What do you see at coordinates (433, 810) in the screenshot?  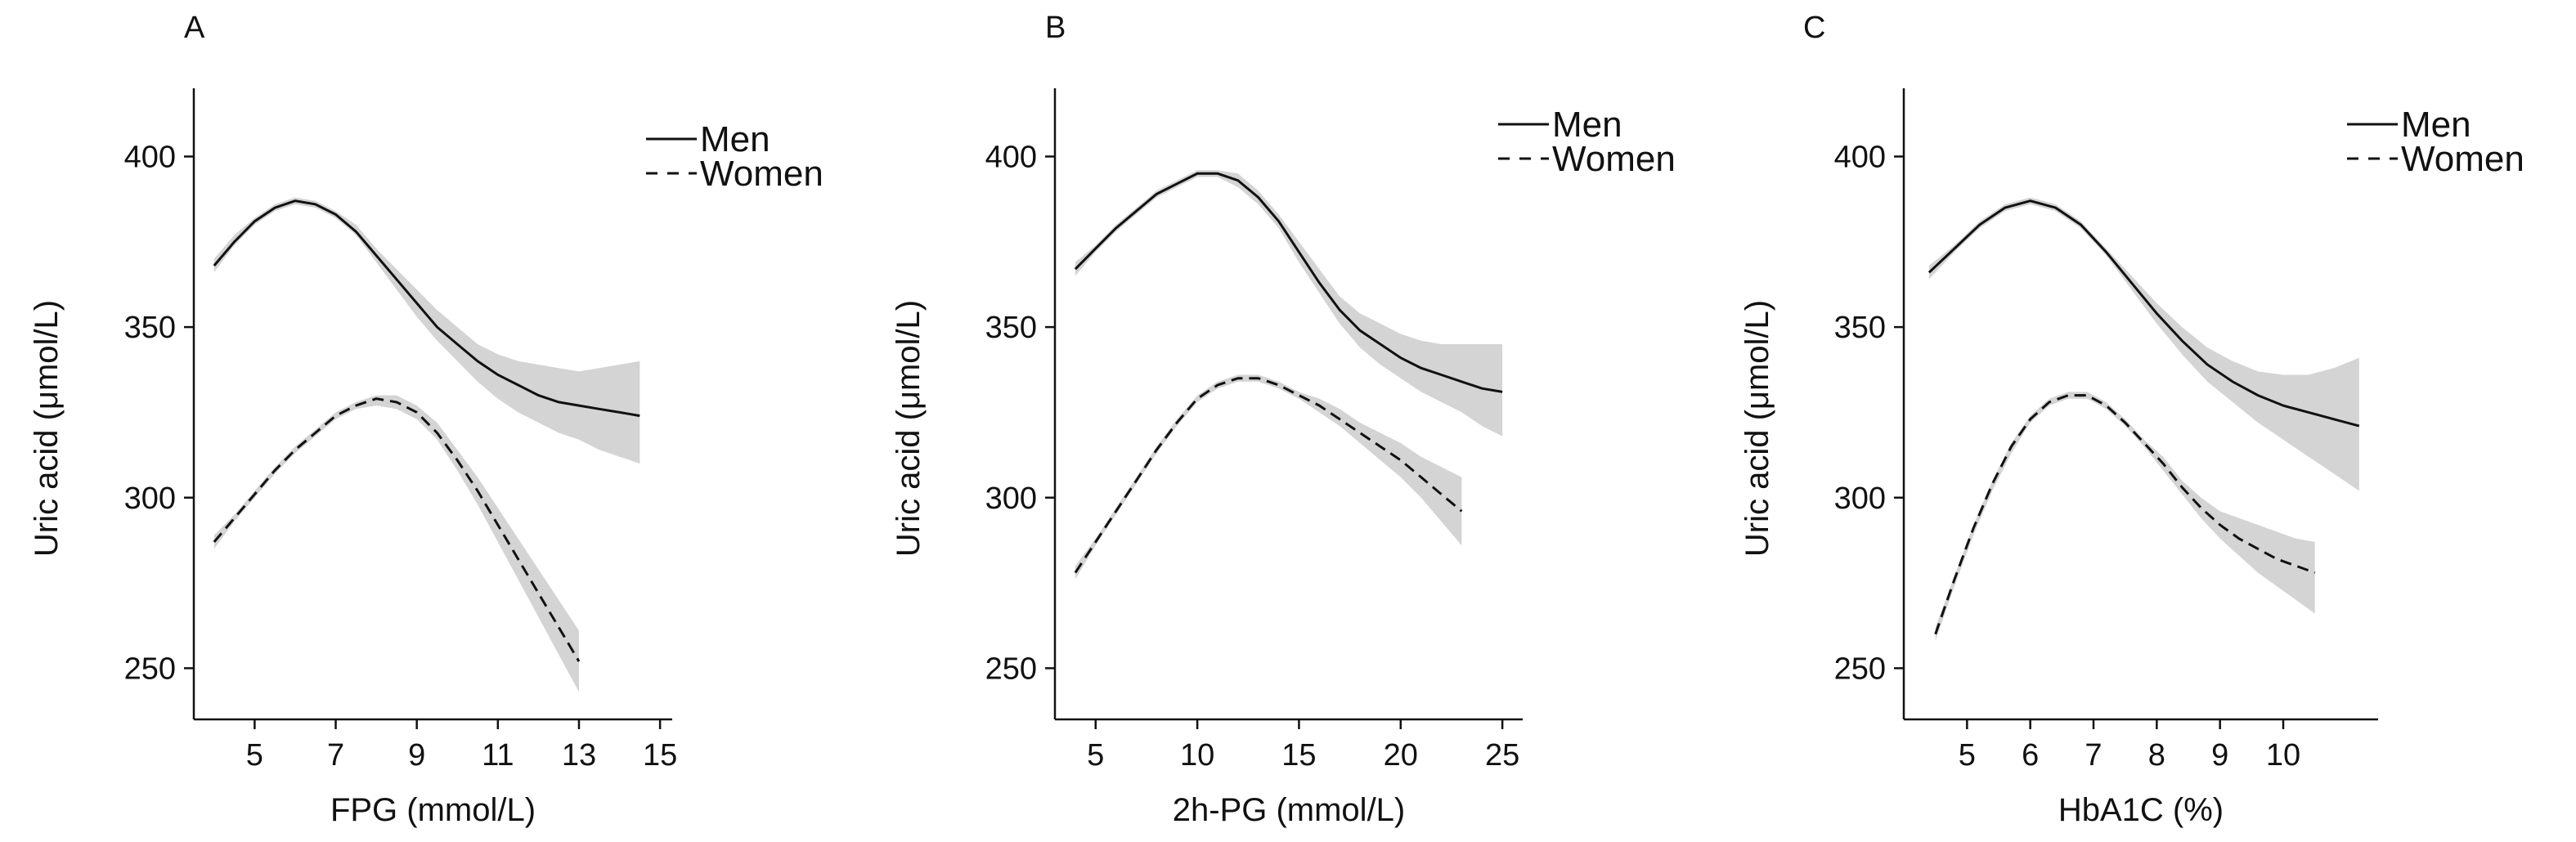 I see `x-axis-title: FPG (mmol/L)` at bounding box center [433, 810].